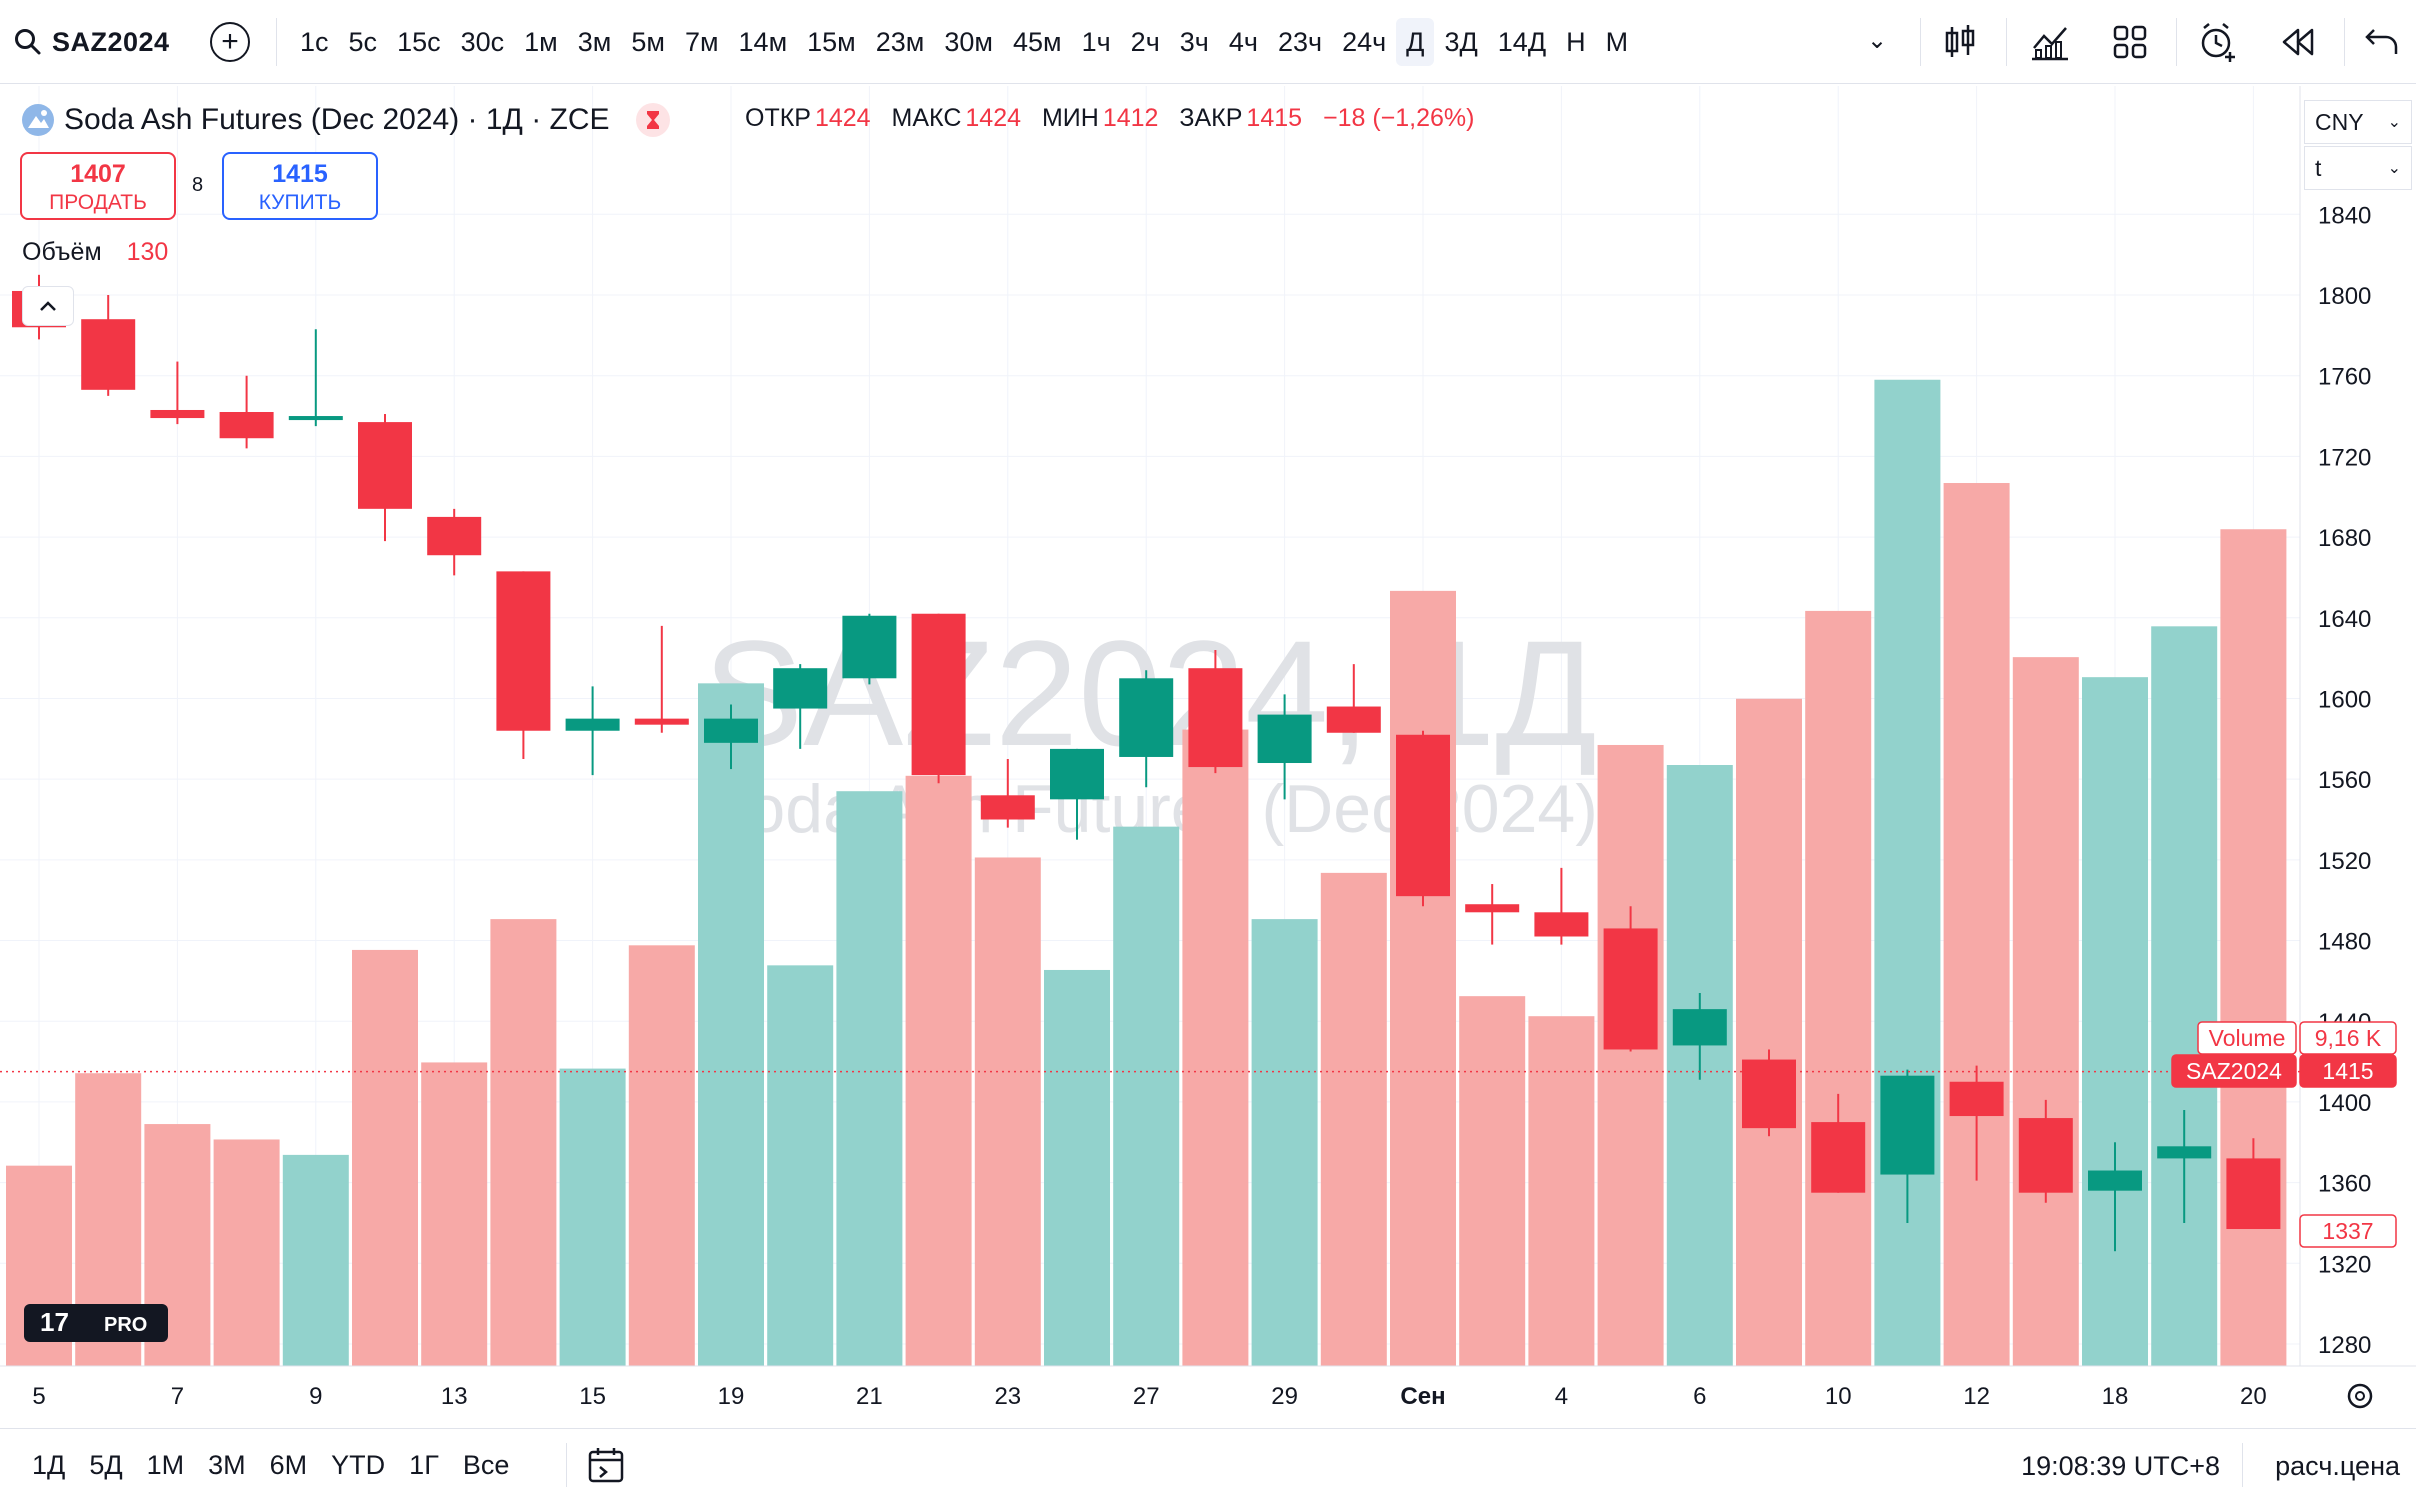 This screenshot has height=1502, width=2416. What do you see at coordinates (831, 42) in the screenshot?
I see `interval-9: 15м` at bounding box center [831, 42].